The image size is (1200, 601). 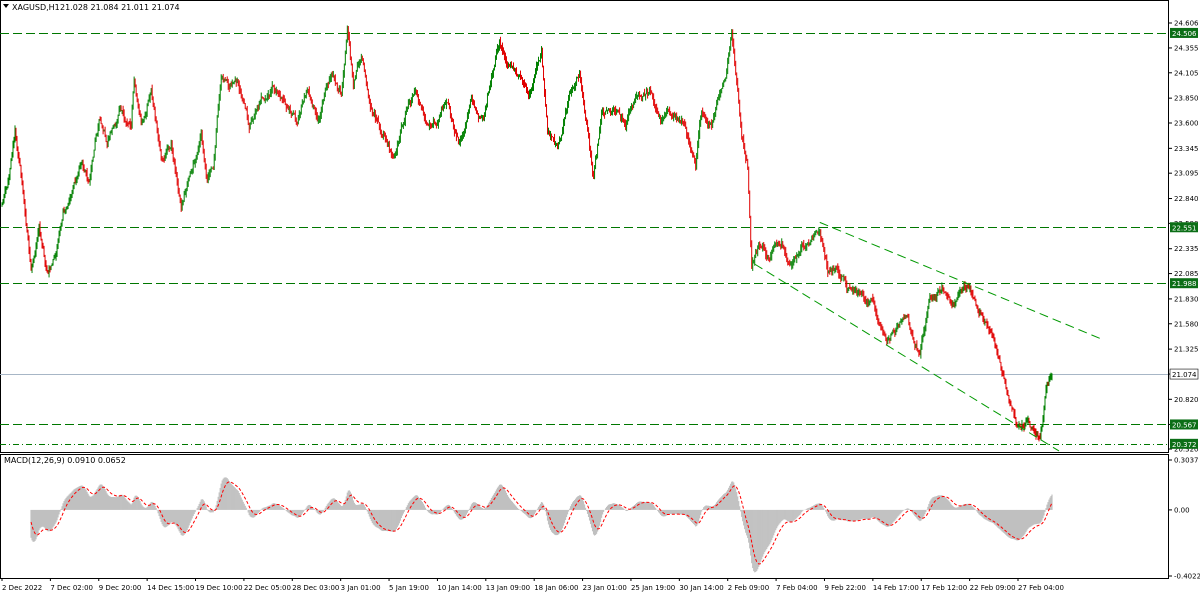 What do you see at coordinates (6, 6) in the screenshot?
I see `collapse-triangle-icon` at bounding box center [6, 6].